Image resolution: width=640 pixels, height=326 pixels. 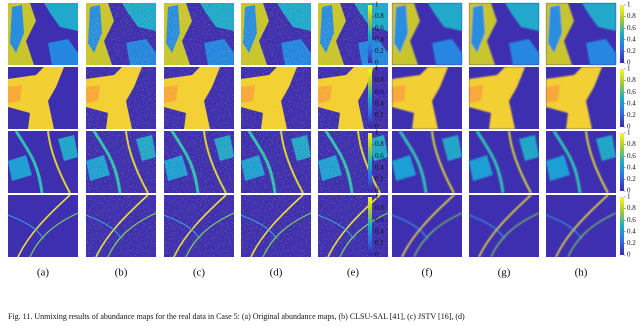 I want to click on panel-label: (c), so click(x=199, y=273).